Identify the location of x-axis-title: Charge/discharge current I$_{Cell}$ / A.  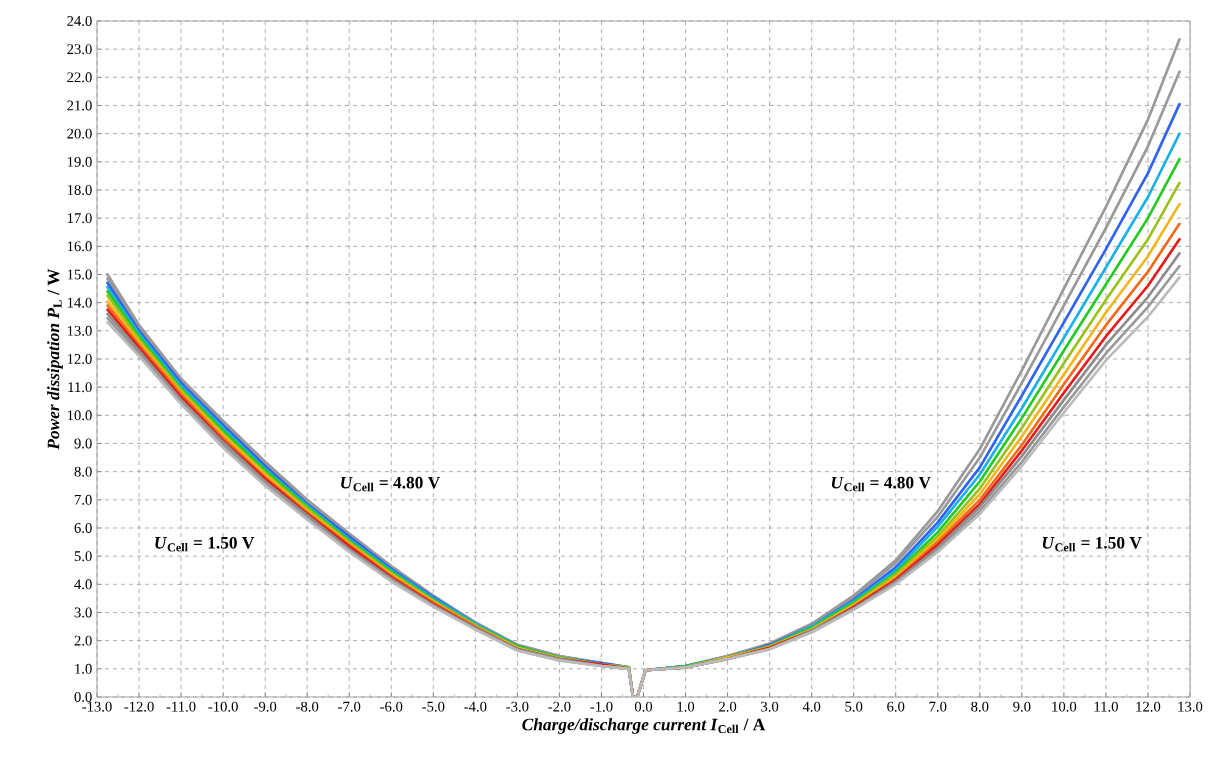
(644, 726).